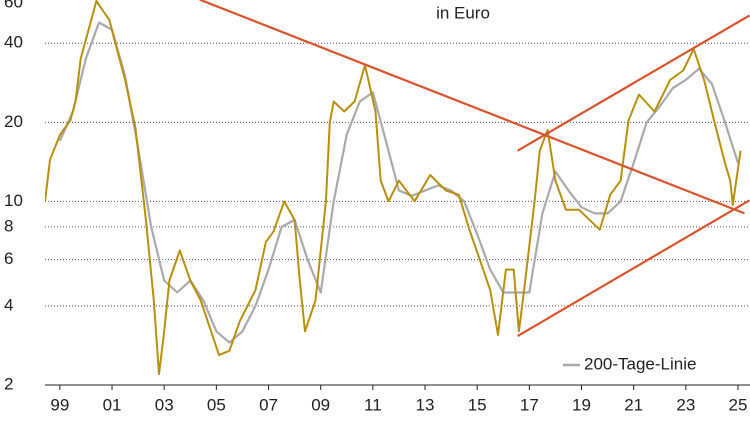 The height and width of the screenshot is (421, 750). What do you see at coordinates (216, 404) in the screenshot?
I see `x-tick-label: 05` at bounding box center [216, 404].